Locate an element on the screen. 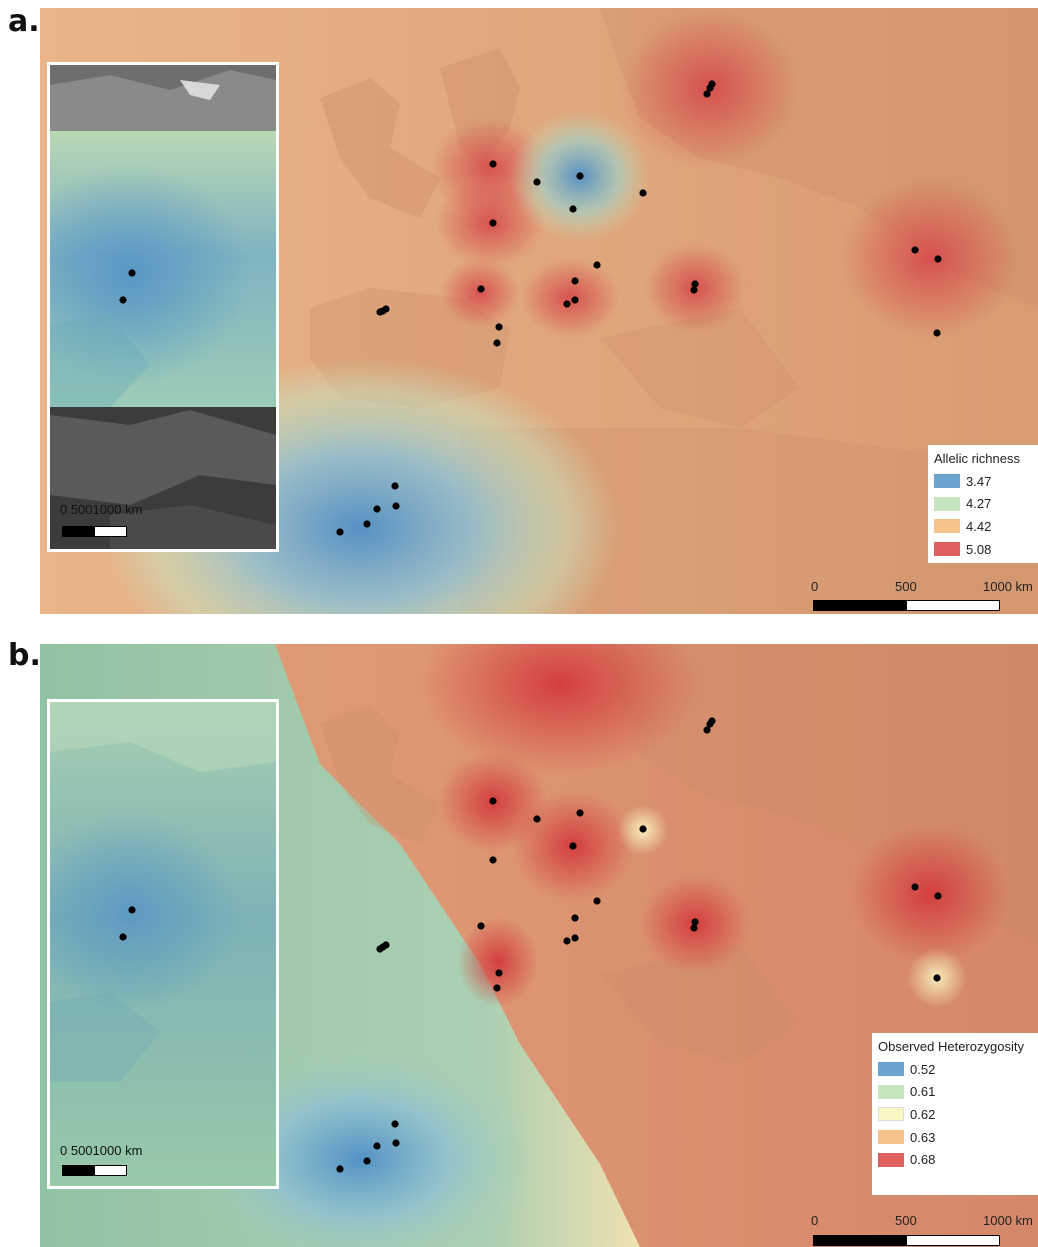  legend-label: 4.27 is located at coordinates (979, 504).